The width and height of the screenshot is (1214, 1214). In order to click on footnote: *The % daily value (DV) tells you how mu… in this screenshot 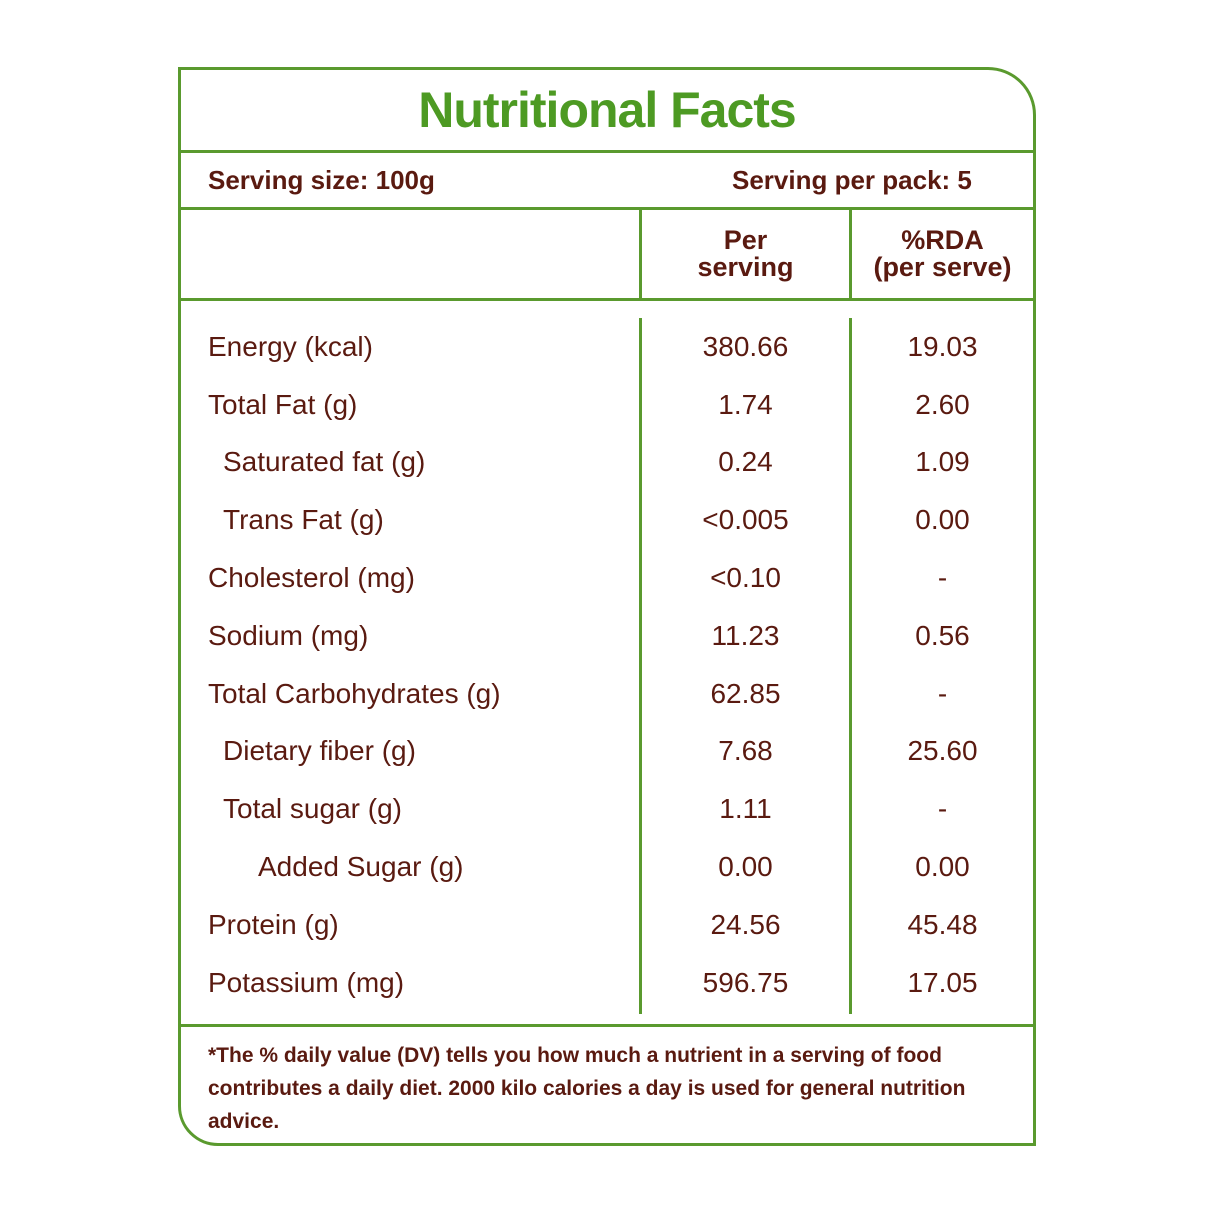, I will do `click(587, 1088)`.